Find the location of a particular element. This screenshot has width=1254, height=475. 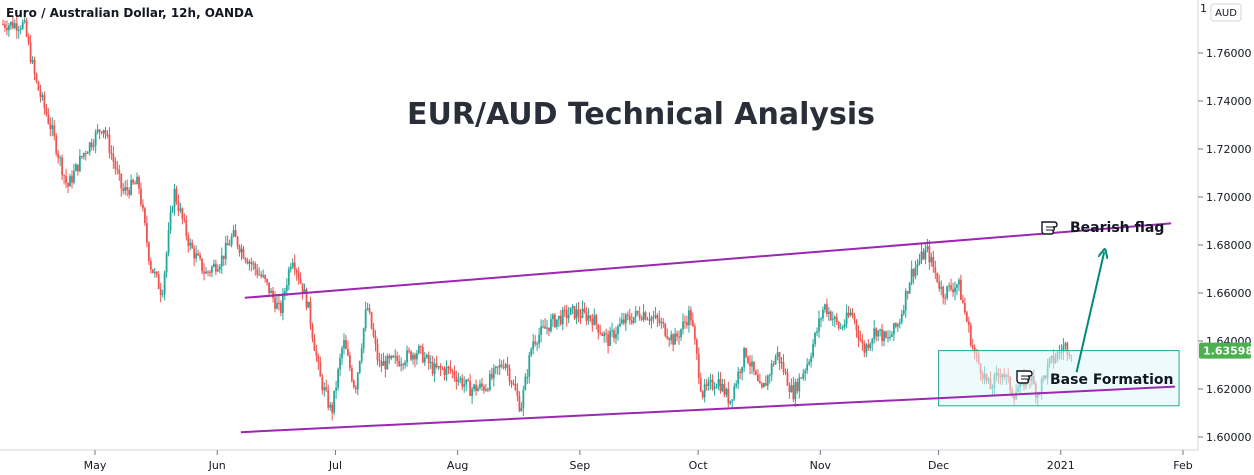

lower-trendline is located at coordinates (708, 409).